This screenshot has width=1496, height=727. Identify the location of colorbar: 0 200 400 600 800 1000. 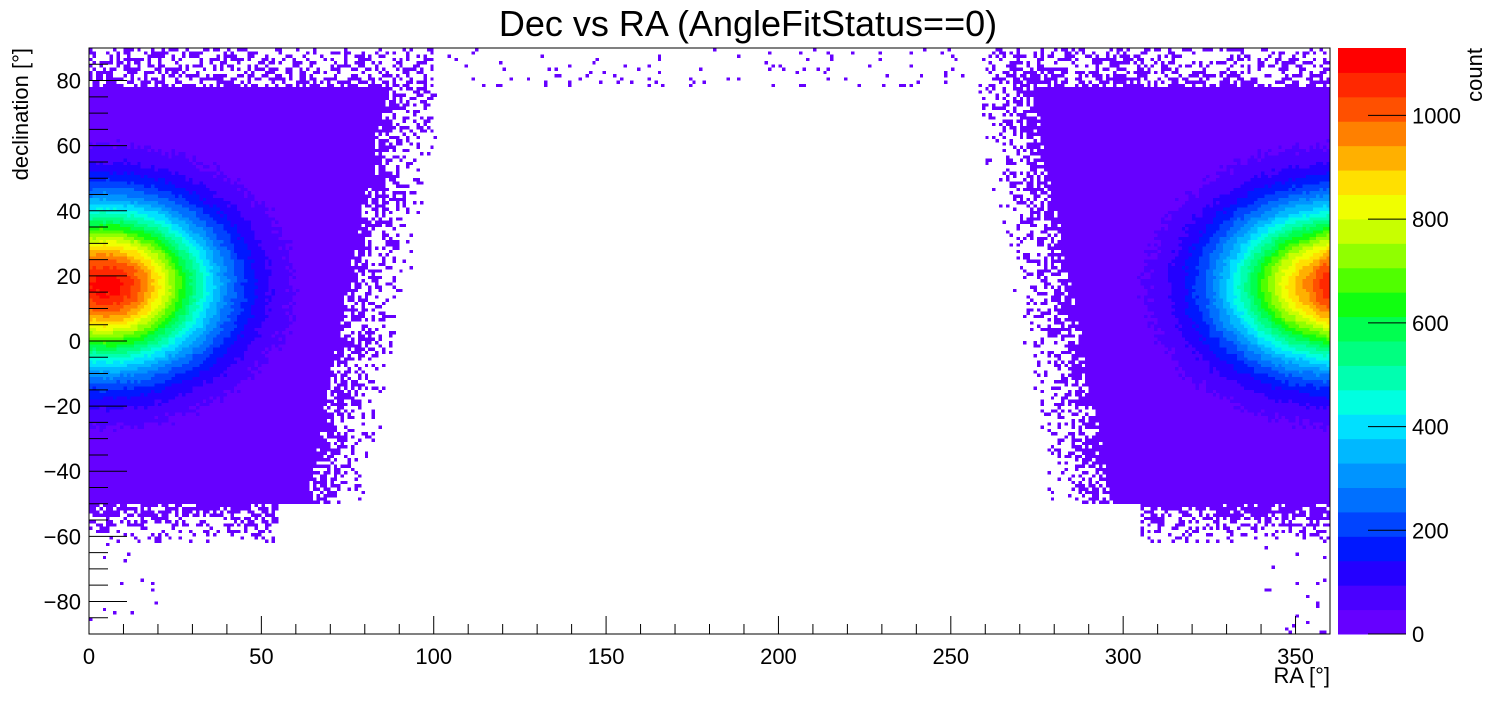
(1399, 347).